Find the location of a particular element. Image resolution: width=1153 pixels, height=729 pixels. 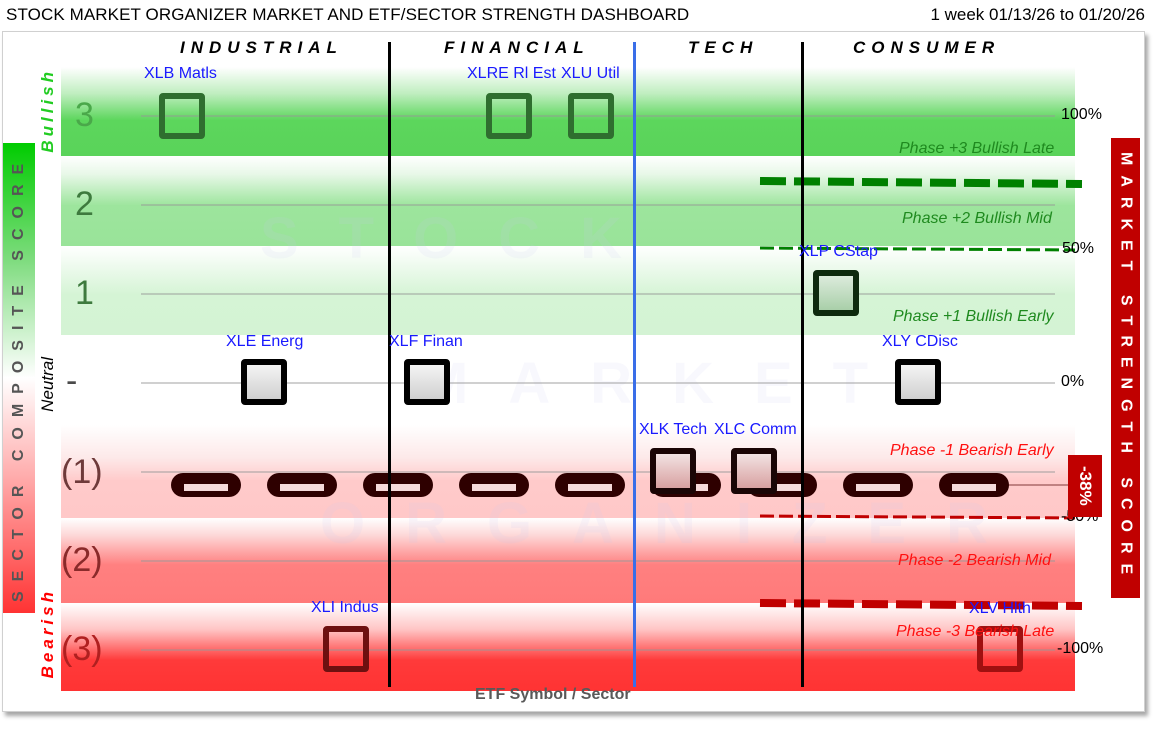

y2-tick-minus-100: -100% is located at coordinates (1080, 648).